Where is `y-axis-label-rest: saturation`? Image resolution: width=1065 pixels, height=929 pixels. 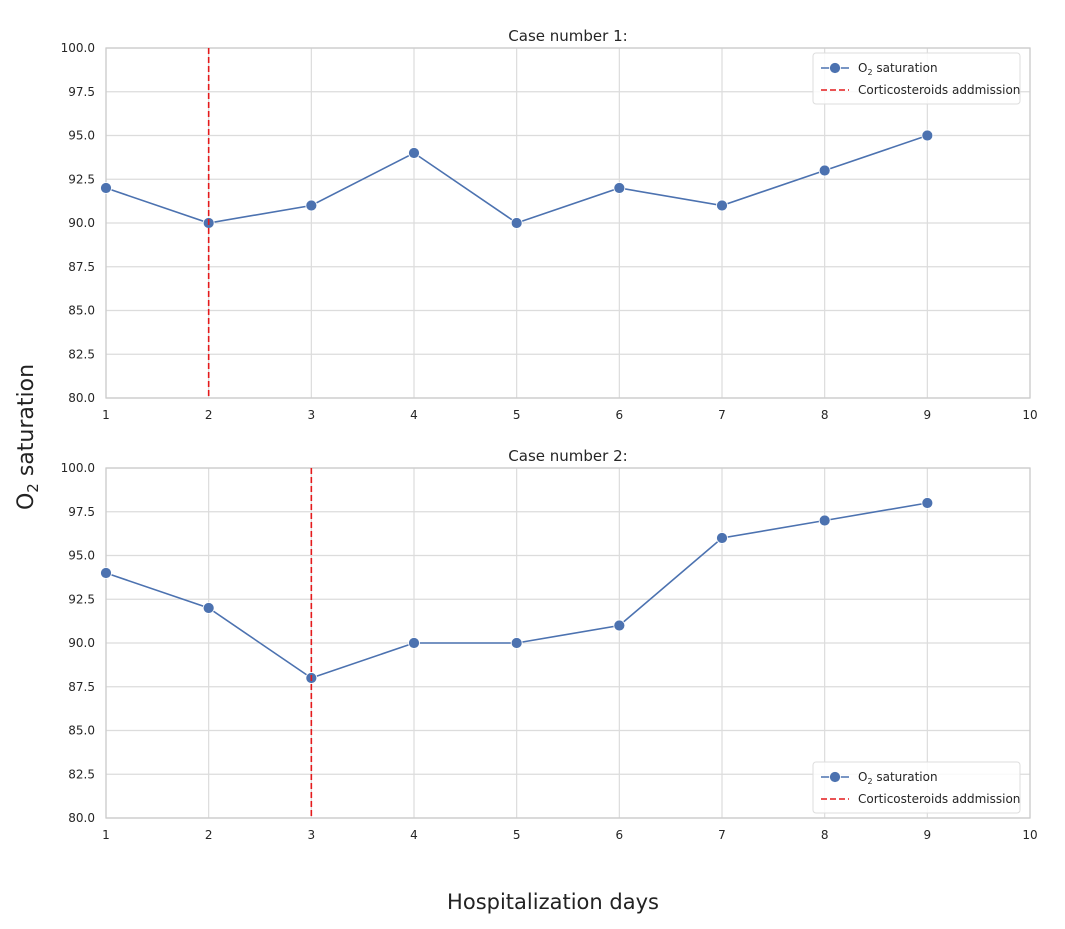 y-axis-label-rest: saturation is located at coordinates (26, 423).